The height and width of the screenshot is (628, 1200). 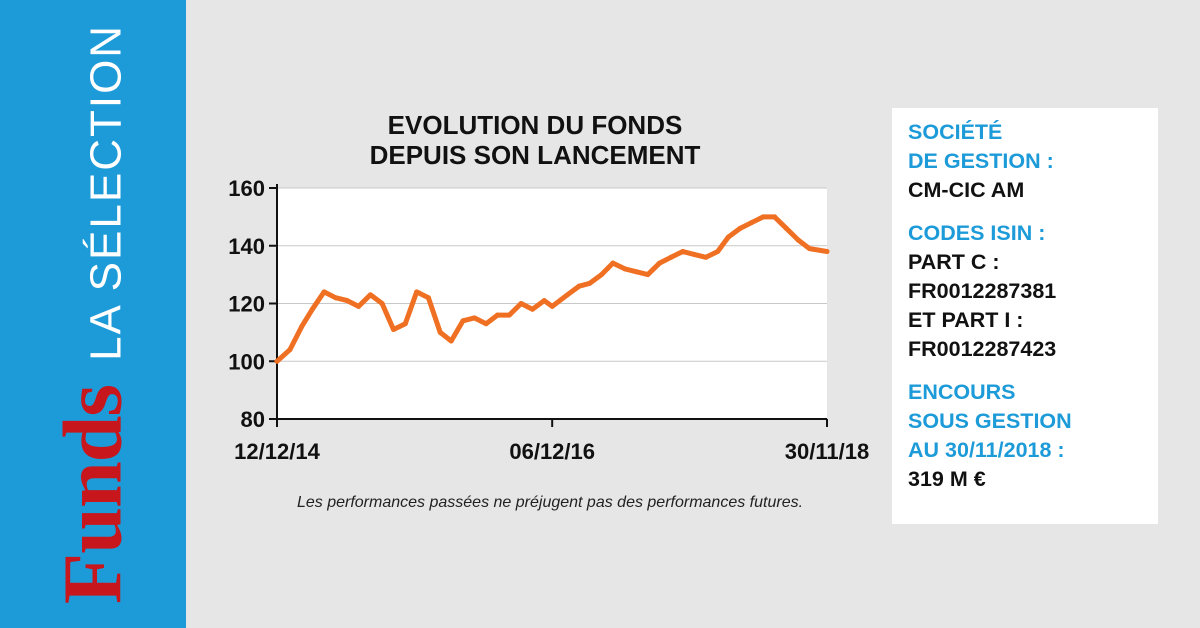 I want to click on info-value: 319 M €, so click(x=947, y=479).